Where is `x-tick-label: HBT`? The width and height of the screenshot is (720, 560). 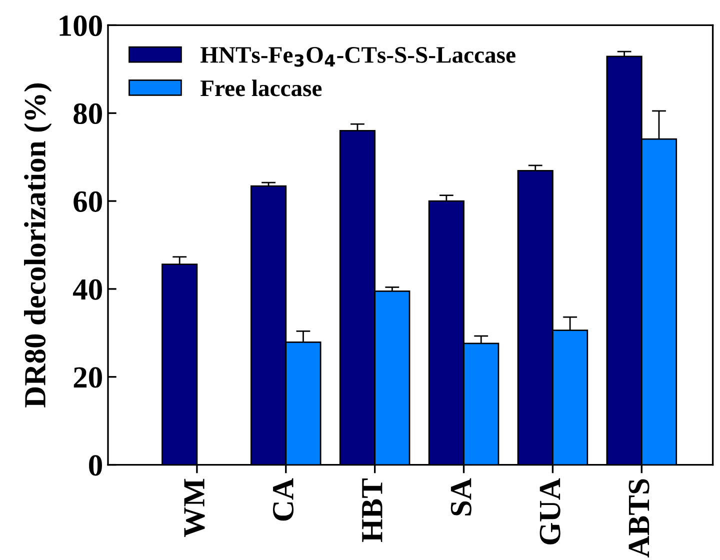 x-tick-label: HBT is located at coordinates (372, 510).